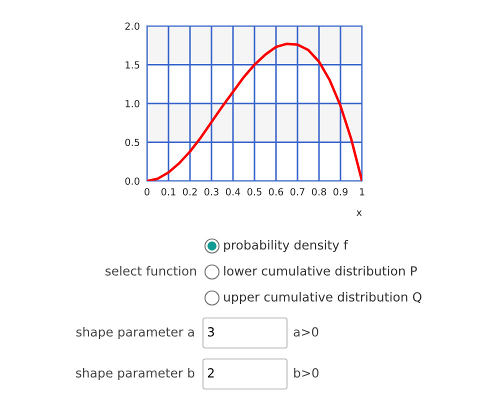 The height and width of the screenshot is (398, 501). Describe the element at coordinates (132, 26) in the screenshot. I see `y-tick-label: 2.0` at that location.